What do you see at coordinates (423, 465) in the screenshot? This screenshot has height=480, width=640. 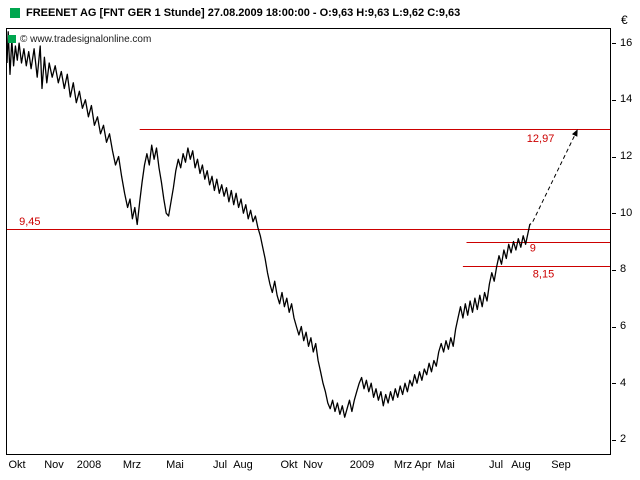 I see `time-tick-label: Apr` at bounding box center [423, 465].